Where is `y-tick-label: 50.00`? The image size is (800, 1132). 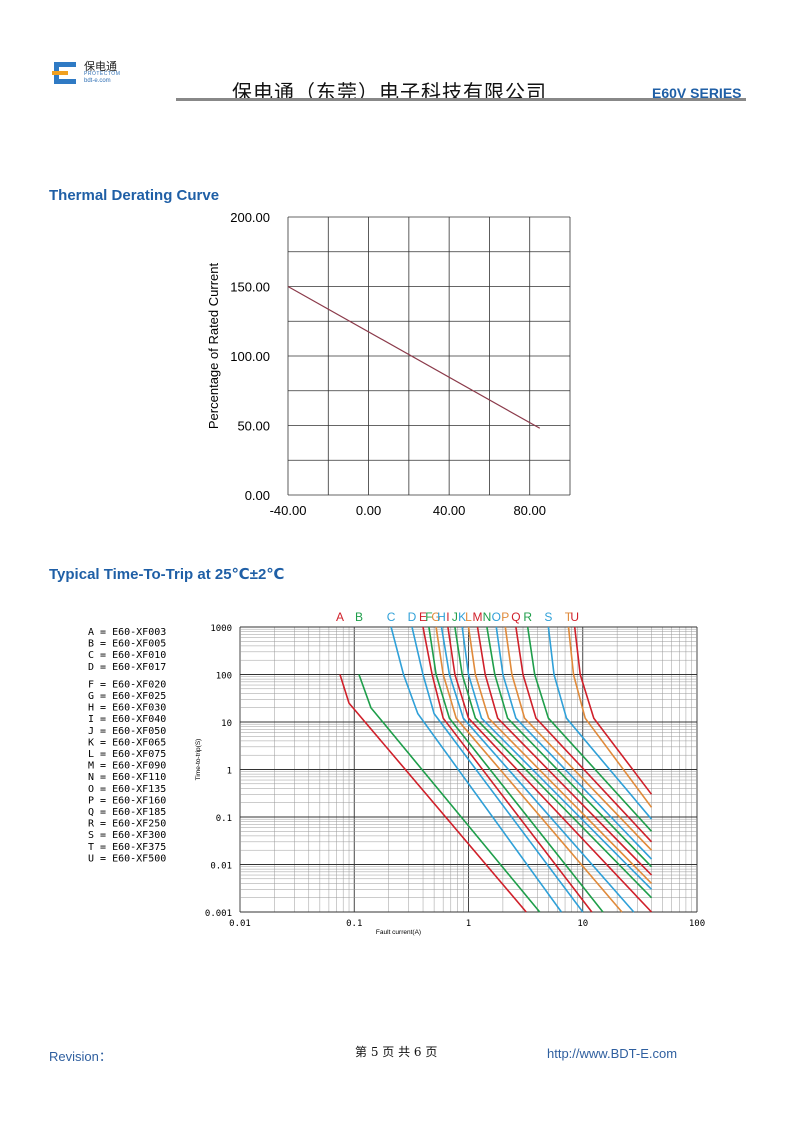
y-tick-label: 50.00 is located at coordinates (253, 426).